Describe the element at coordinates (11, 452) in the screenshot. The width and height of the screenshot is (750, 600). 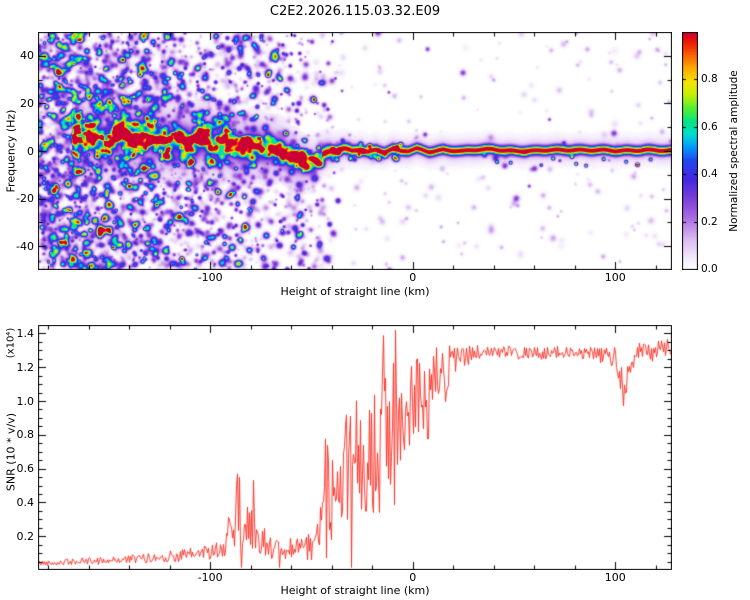
I see `snr-y-axis-label: SNR (10 * v/v)` at that location.